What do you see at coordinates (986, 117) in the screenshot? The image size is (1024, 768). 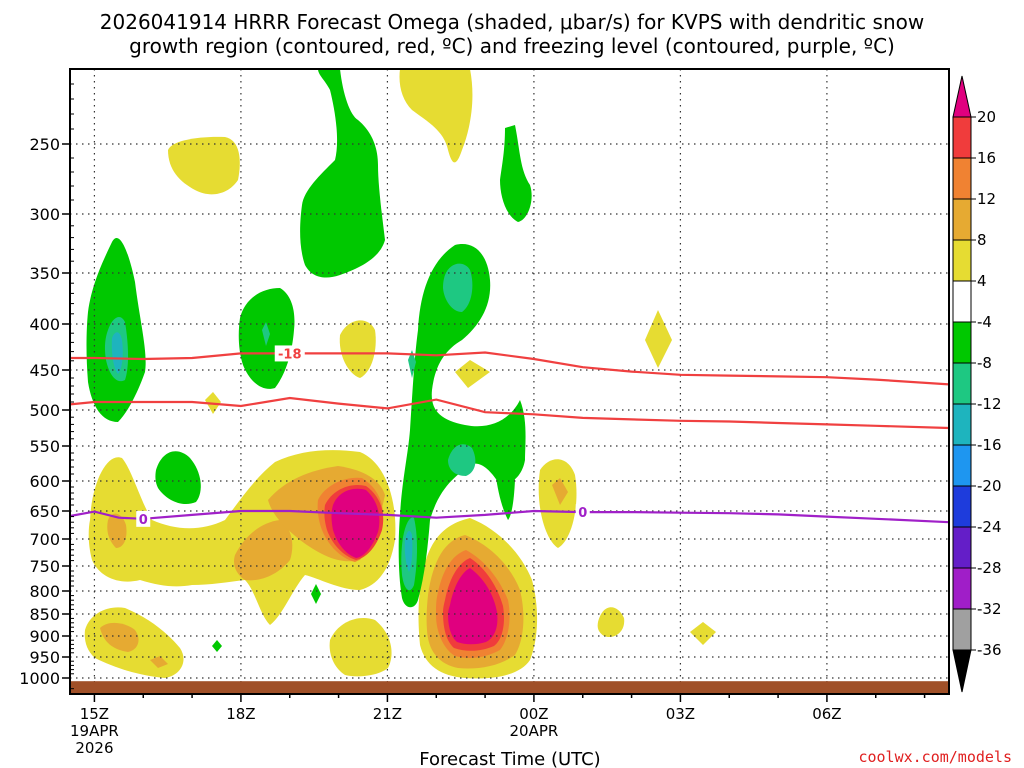 I see `colorbar-label: 20` at bounding box center [986, 117].